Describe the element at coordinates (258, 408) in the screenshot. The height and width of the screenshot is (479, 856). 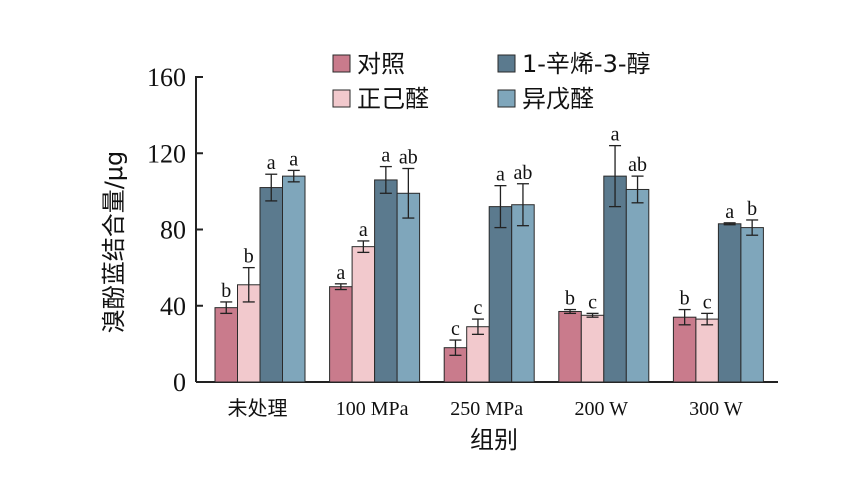
I see `x-tick-label: 未处理` at that location.